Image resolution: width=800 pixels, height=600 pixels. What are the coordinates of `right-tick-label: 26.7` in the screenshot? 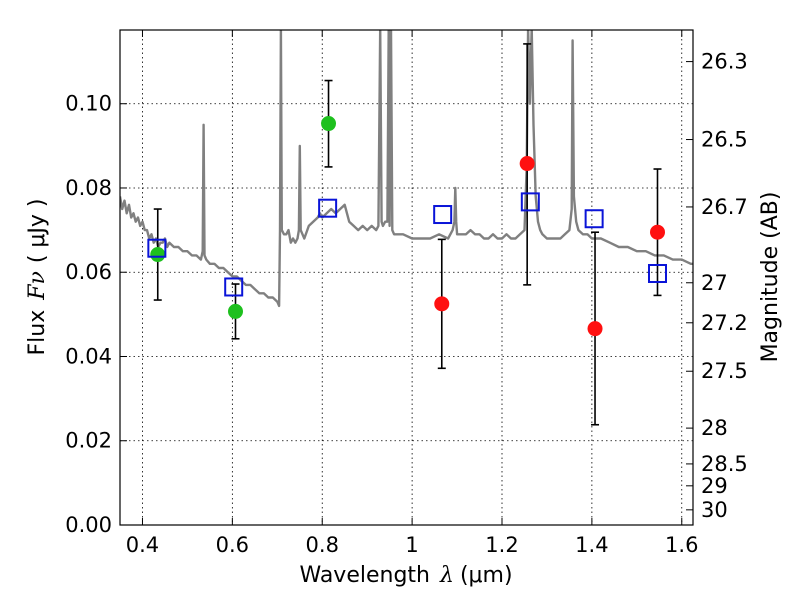 It's located at (724, 207).